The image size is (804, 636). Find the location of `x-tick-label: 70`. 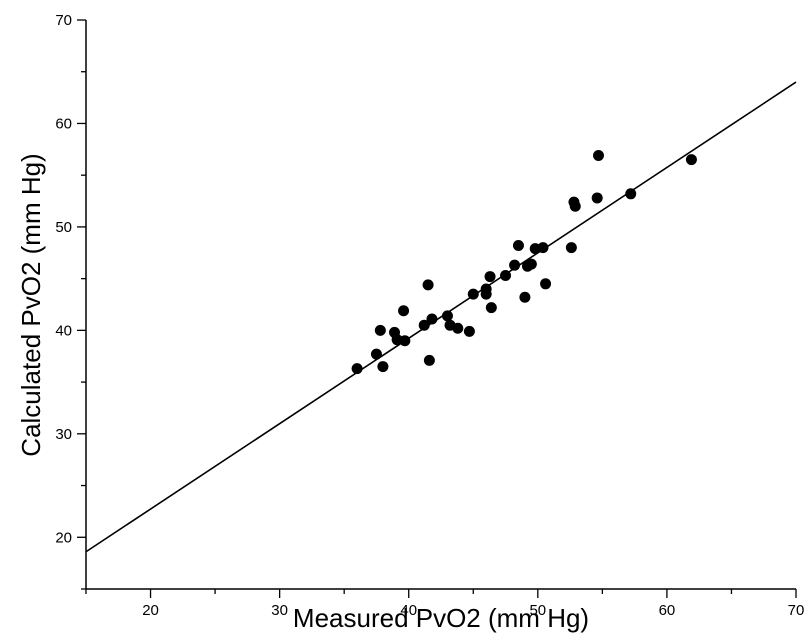

x-tick-label: 70 is located at coordinates (796, 610).